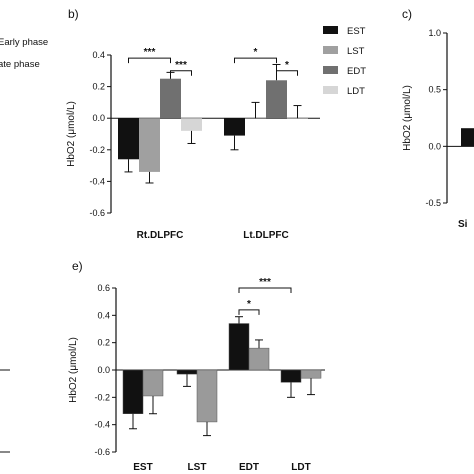  What do you see at coordinates (73, 14) in the screenshot?
I see `panel-label: b)` at bounding box center [73, 14].